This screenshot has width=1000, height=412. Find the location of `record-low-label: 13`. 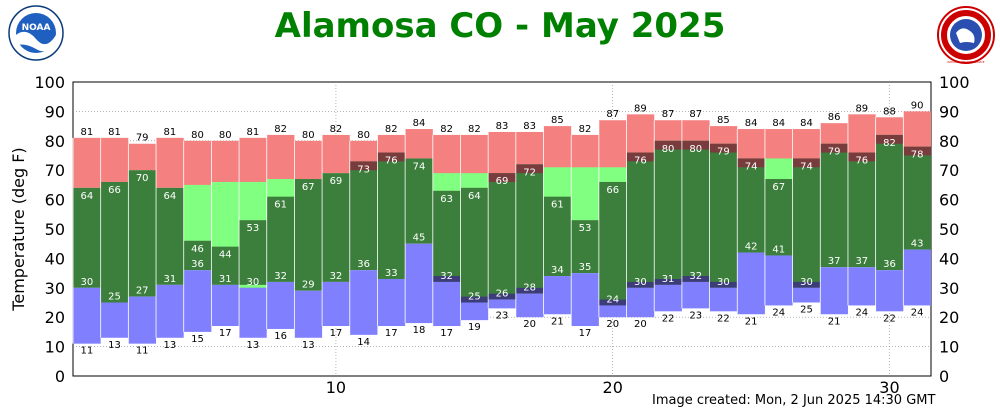

record-low-label: 13 is located at coordinates (308, 345).